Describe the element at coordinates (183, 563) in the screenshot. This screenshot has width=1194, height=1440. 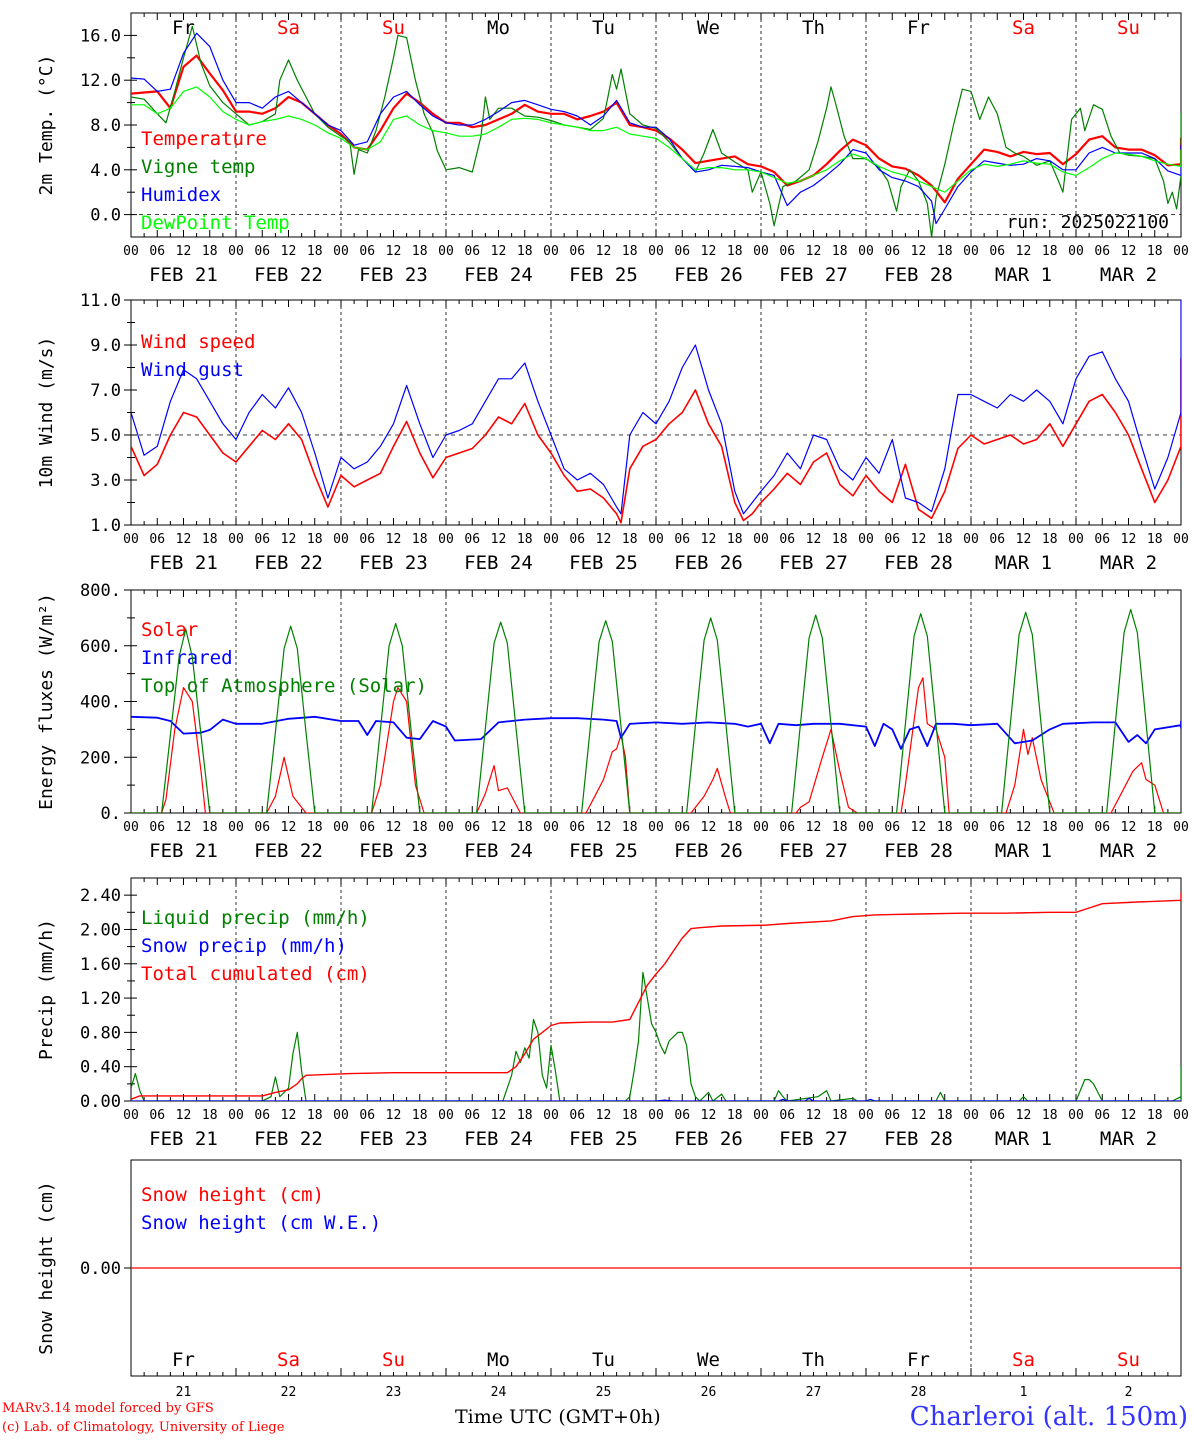
I see `date-label: FEB 21` at that location.